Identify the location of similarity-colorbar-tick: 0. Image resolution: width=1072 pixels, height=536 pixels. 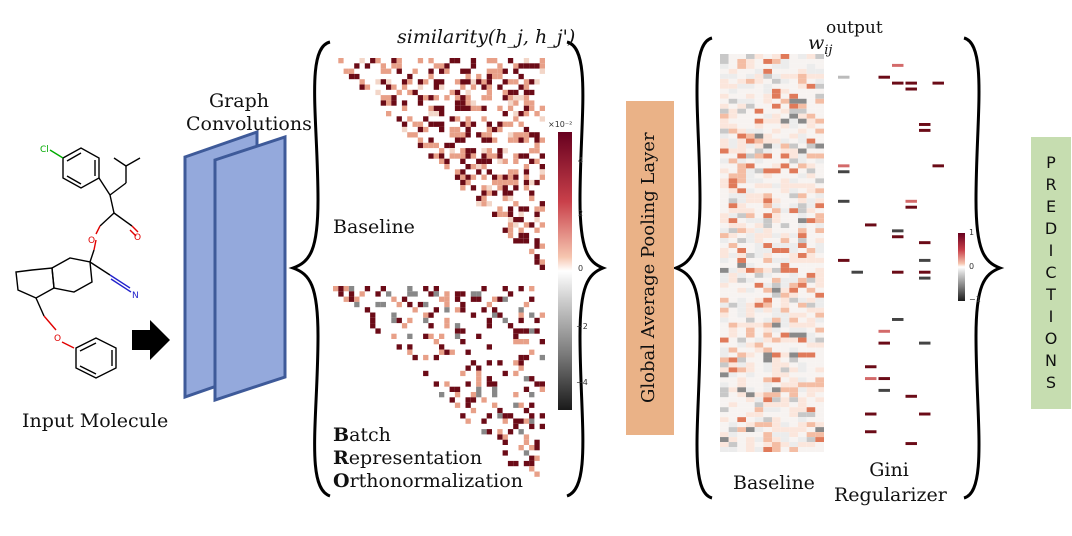
(581, 268).